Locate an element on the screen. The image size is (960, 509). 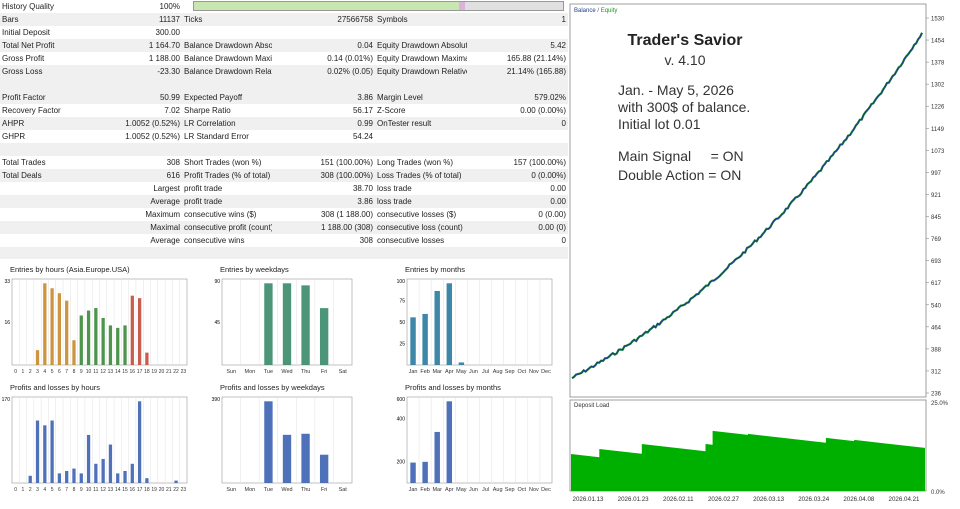
mini-chart-xlabel: Wed is located at coordinates (286, 372).